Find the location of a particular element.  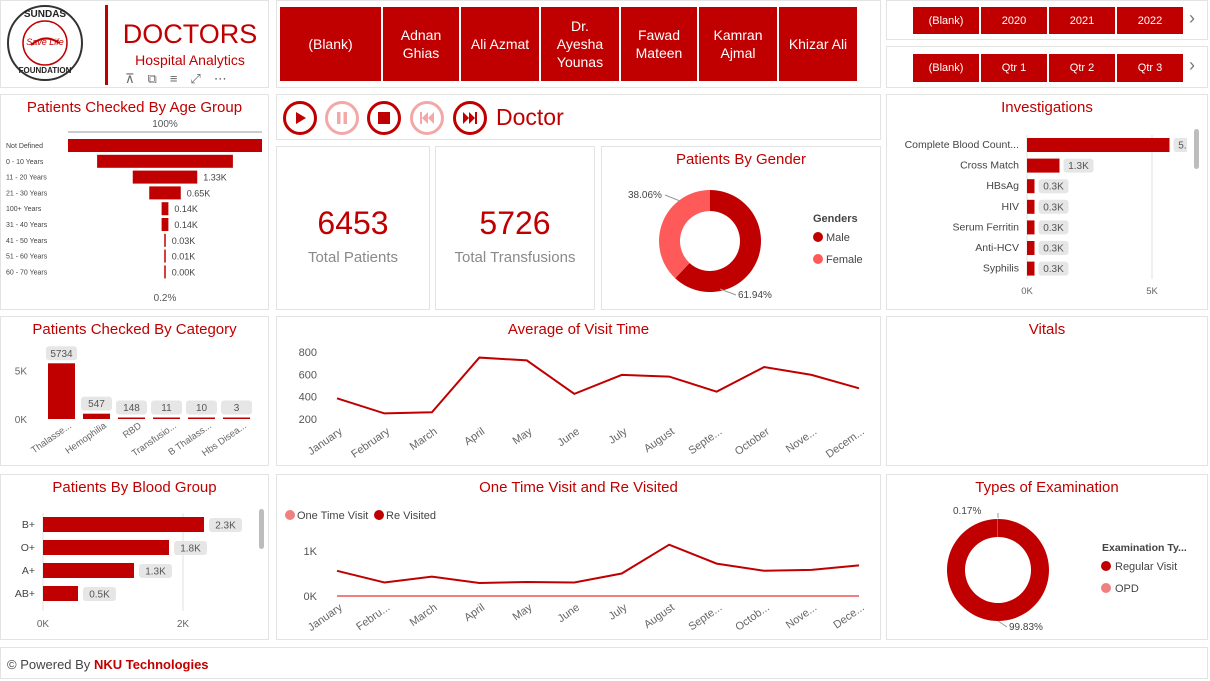

pause-icon is located at coordinates (342, 118).